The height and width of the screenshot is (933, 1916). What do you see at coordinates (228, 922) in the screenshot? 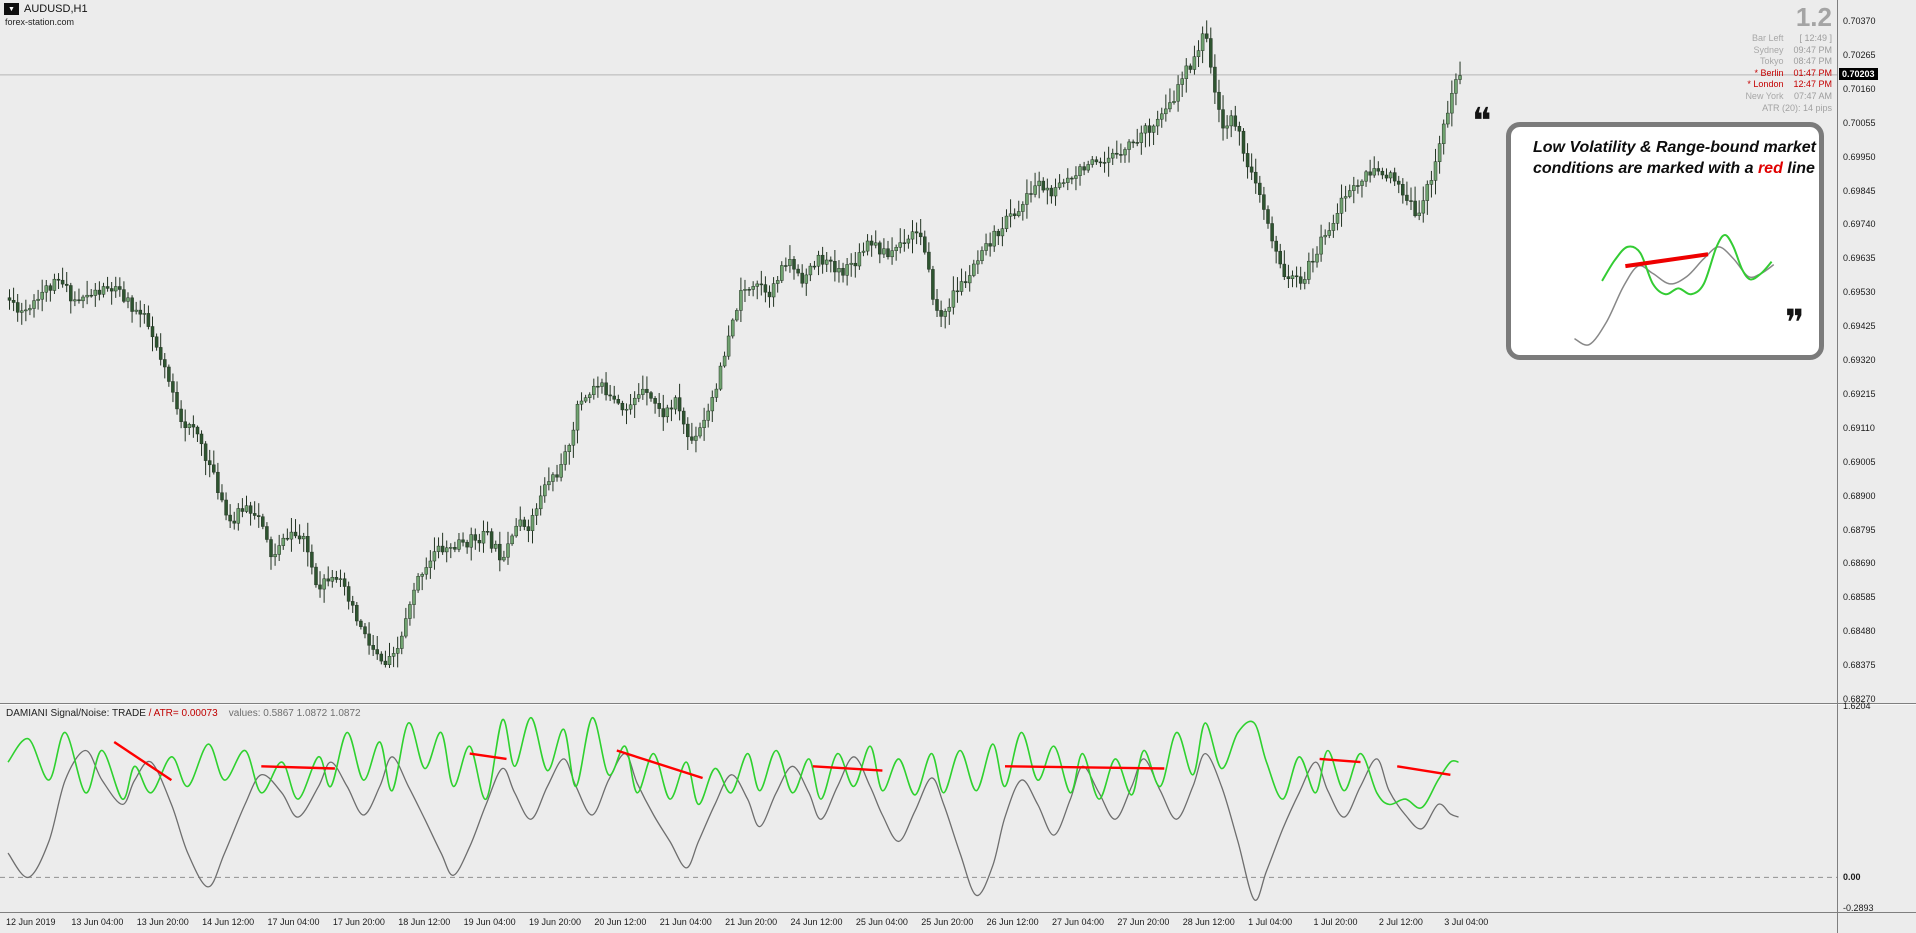
I see `date-axis-label: 14 Jun 12:00` at bounding box center [228, 922].